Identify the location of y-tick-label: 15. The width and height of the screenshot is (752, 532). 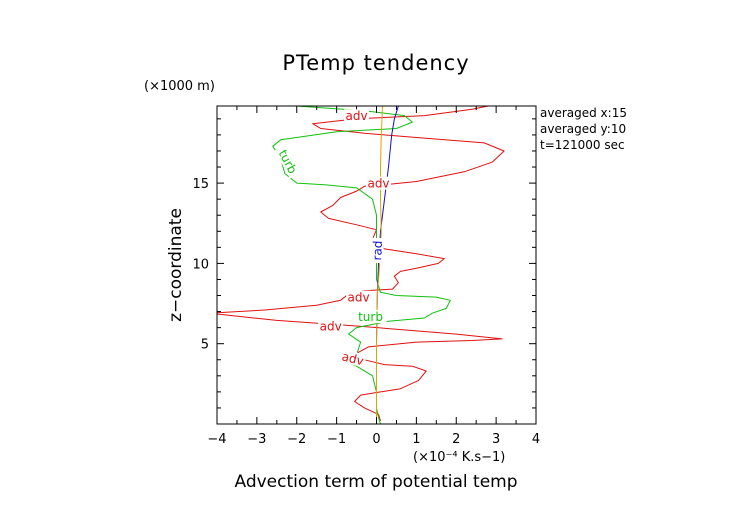
(200, 184).